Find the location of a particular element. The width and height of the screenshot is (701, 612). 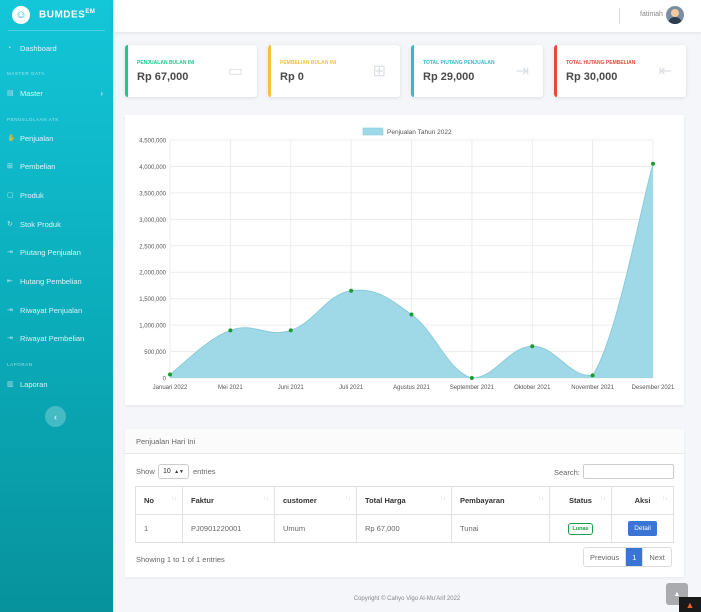

box-icon: ▢ is located at coordinates (10, 195).